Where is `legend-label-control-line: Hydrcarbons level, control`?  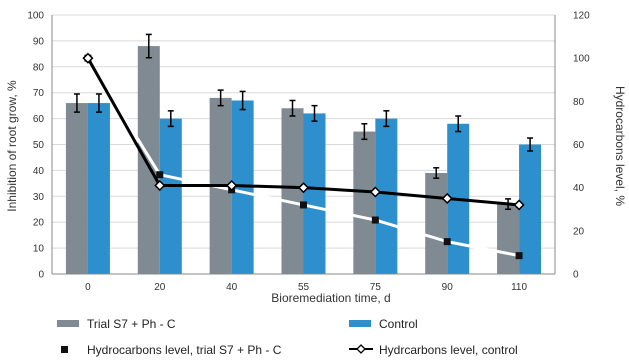
legend-label-control-line: Hydrcarbons level, control is located at coordinates (448, 350).